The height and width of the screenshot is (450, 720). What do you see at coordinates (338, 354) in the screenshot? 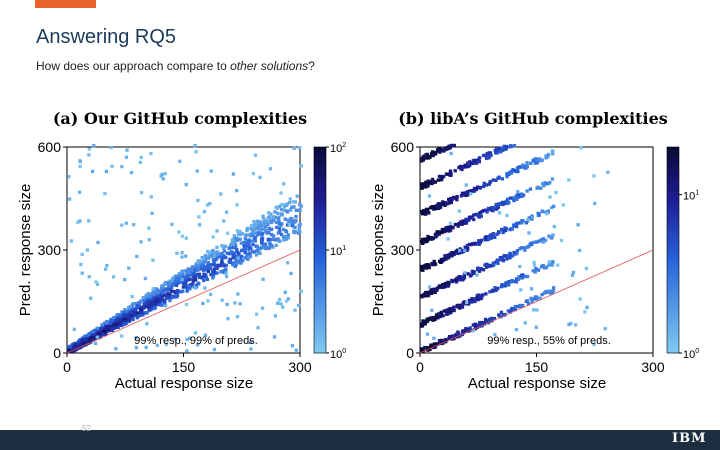
I see `colorbar-tick-label: 10⁰` at bounding box center [338, 354].